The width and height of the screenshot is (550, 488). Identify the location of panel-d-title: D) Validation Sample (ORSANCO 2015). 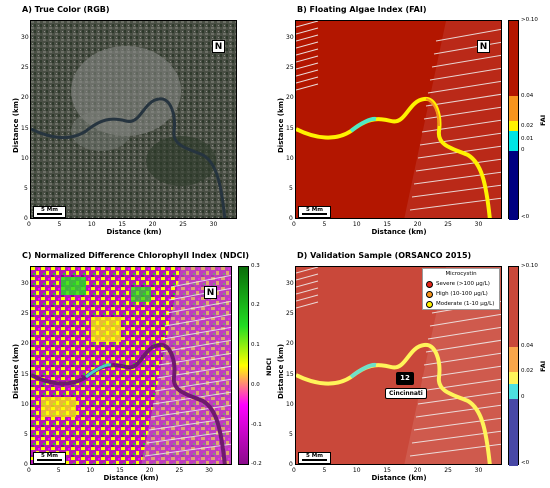
(384, 255).